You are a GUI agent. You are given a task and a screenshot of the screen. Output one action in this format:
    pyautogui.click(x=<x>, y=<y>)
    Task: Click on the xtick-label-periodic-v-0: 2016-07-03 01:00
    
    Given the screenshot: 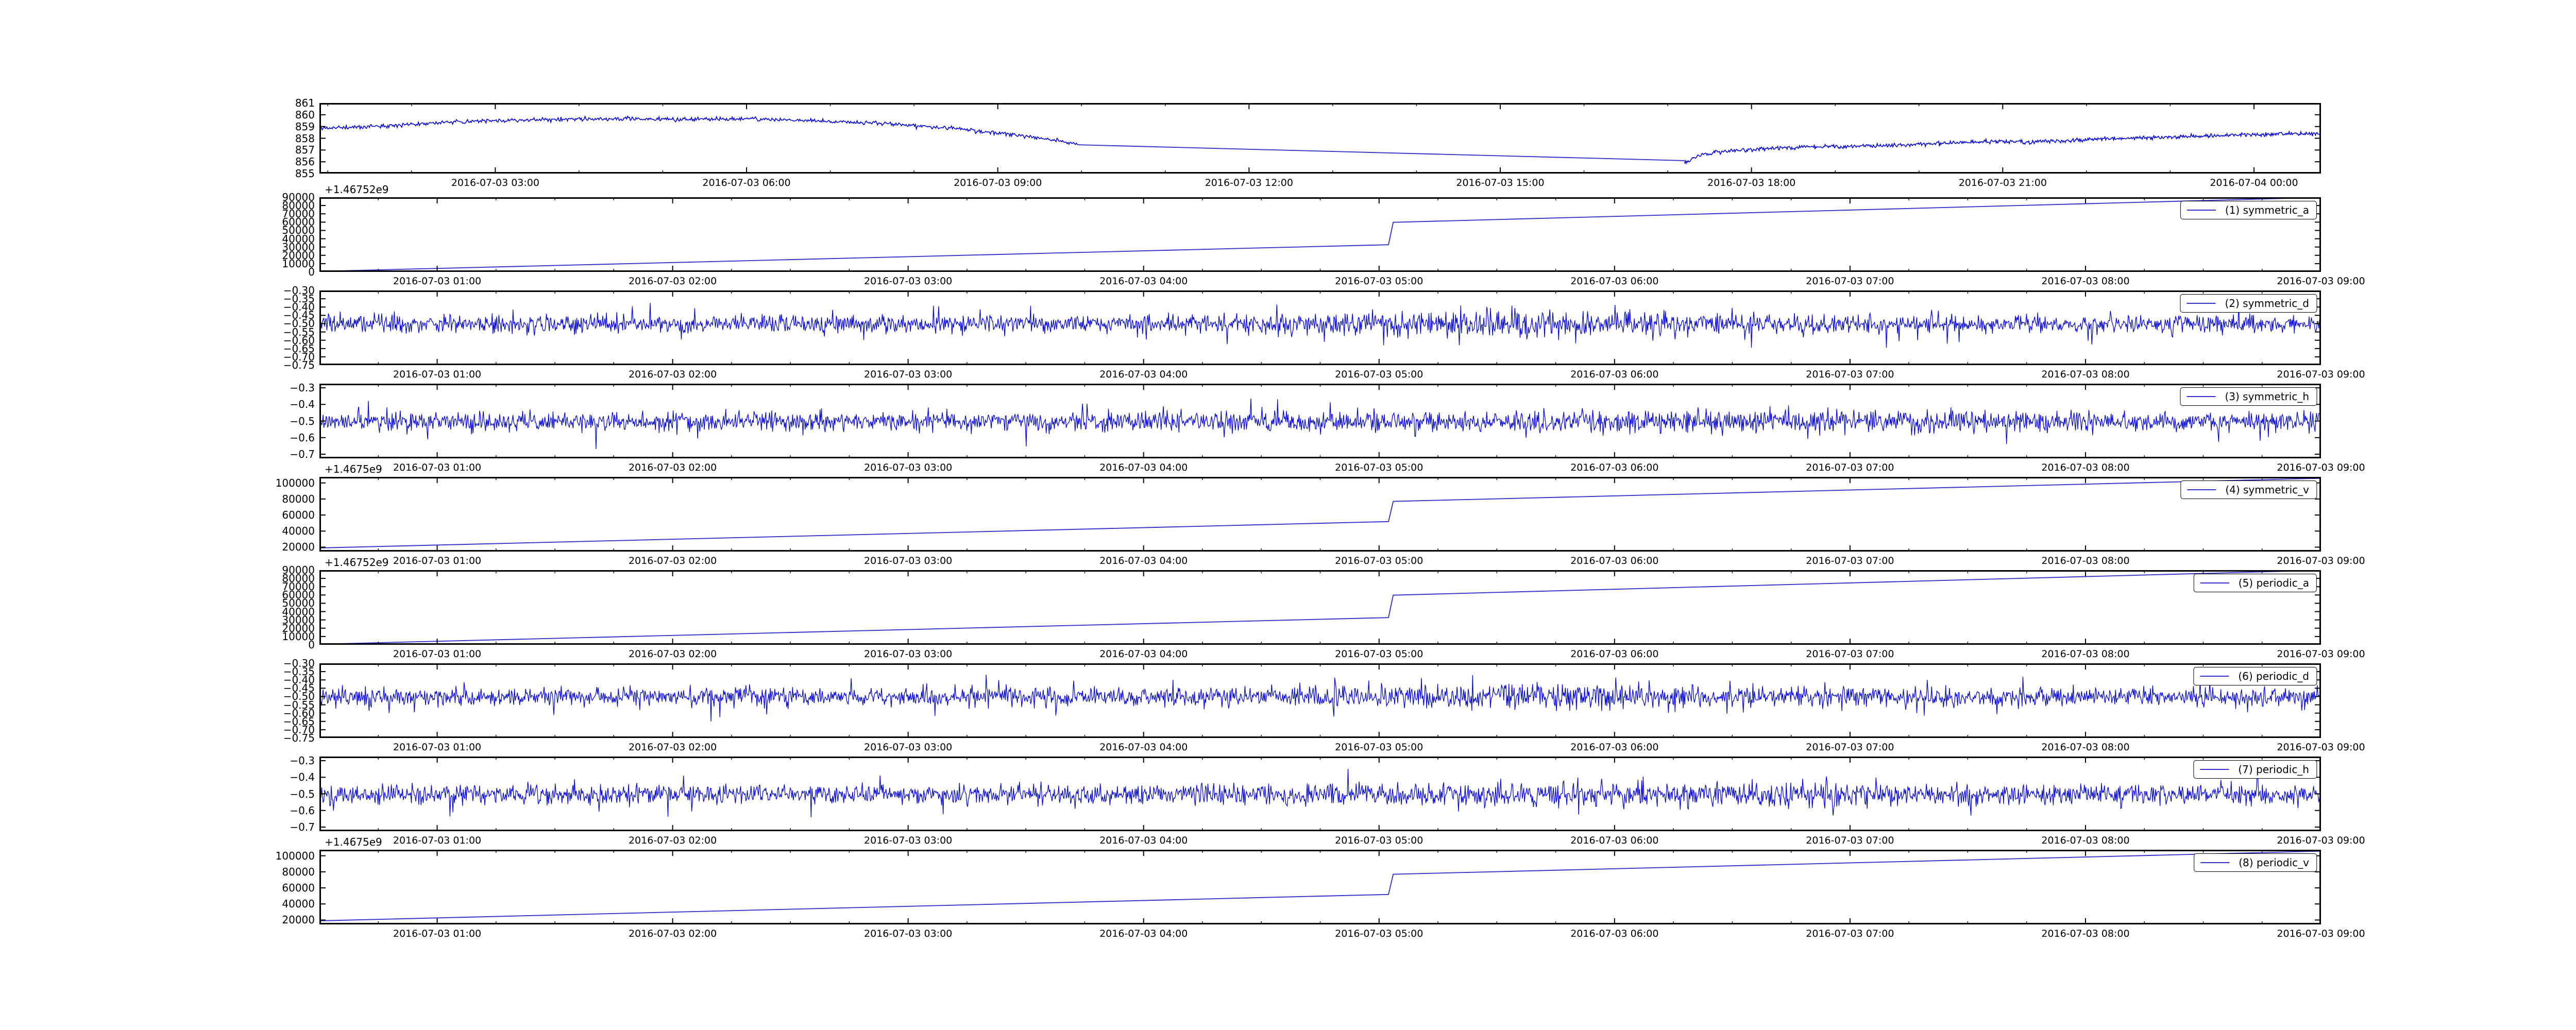 What is the action you would take?
    pyautogui.click(x=437, y=933)
    